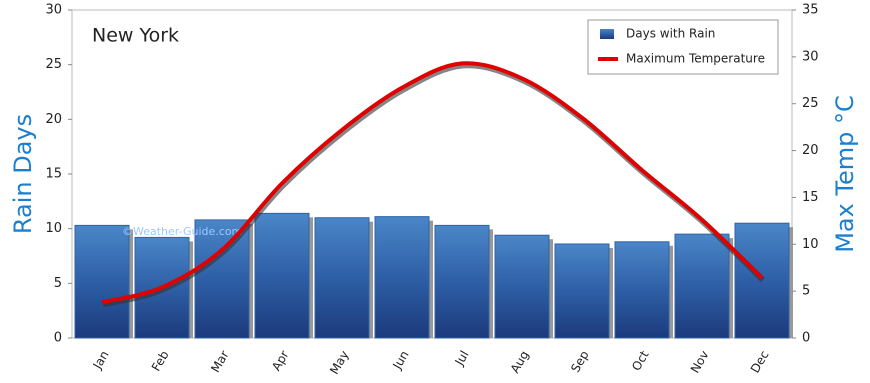  What do you see at coordinates (58, 338) in the screenshot?
I see `y-tick-label: 0` at bounding box center [58, 338].